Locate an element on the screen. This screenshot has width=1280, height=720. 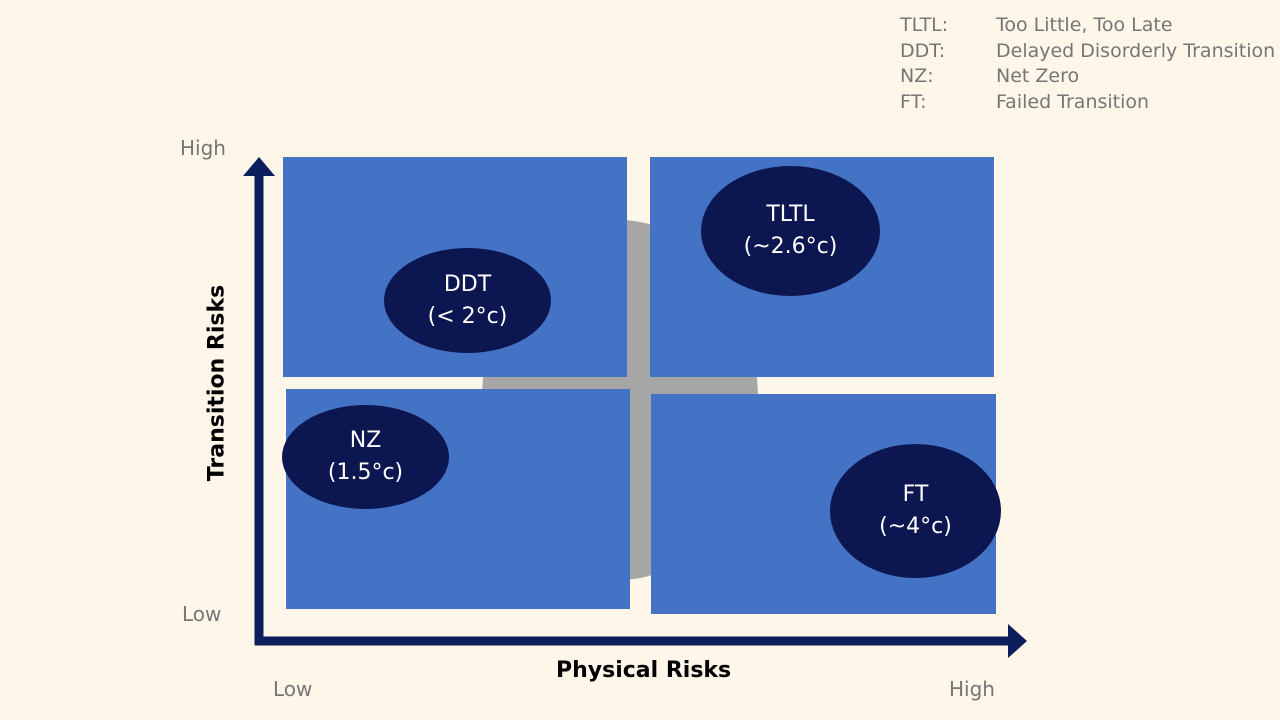
scenario-ddt-name: DDT is located at coordinates (467, 284).